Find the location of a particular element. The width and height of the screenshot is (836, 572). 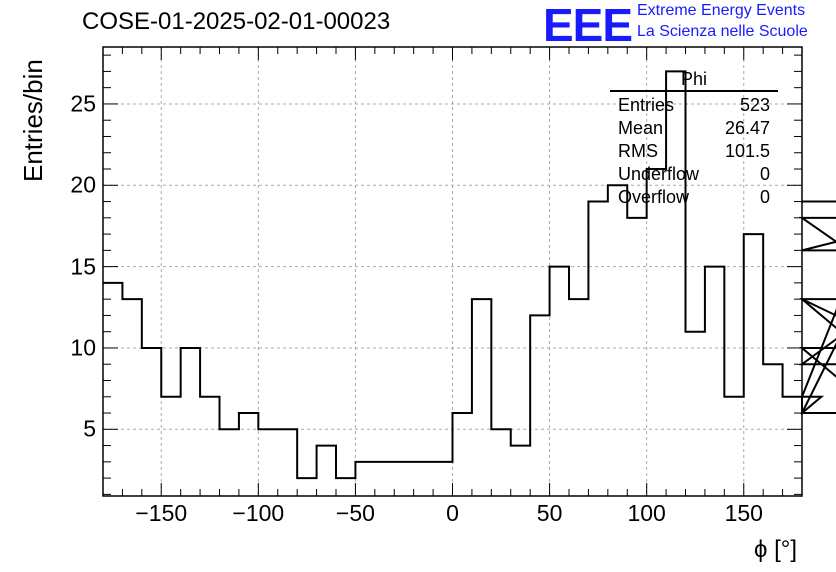

stats-box-title: Phi is located at coordinates (694, 80).